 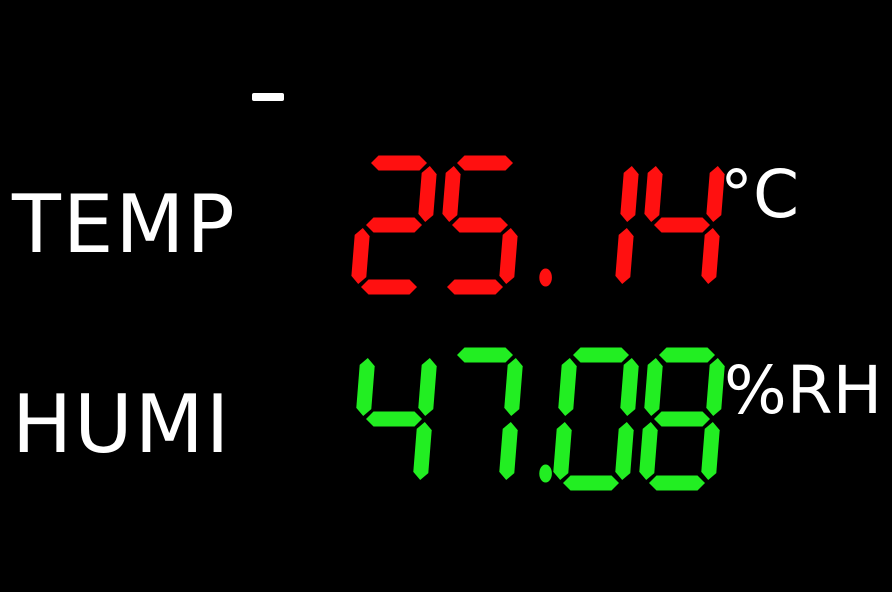 I want to click on status-indicator-dash, so click(x=268, y=97).